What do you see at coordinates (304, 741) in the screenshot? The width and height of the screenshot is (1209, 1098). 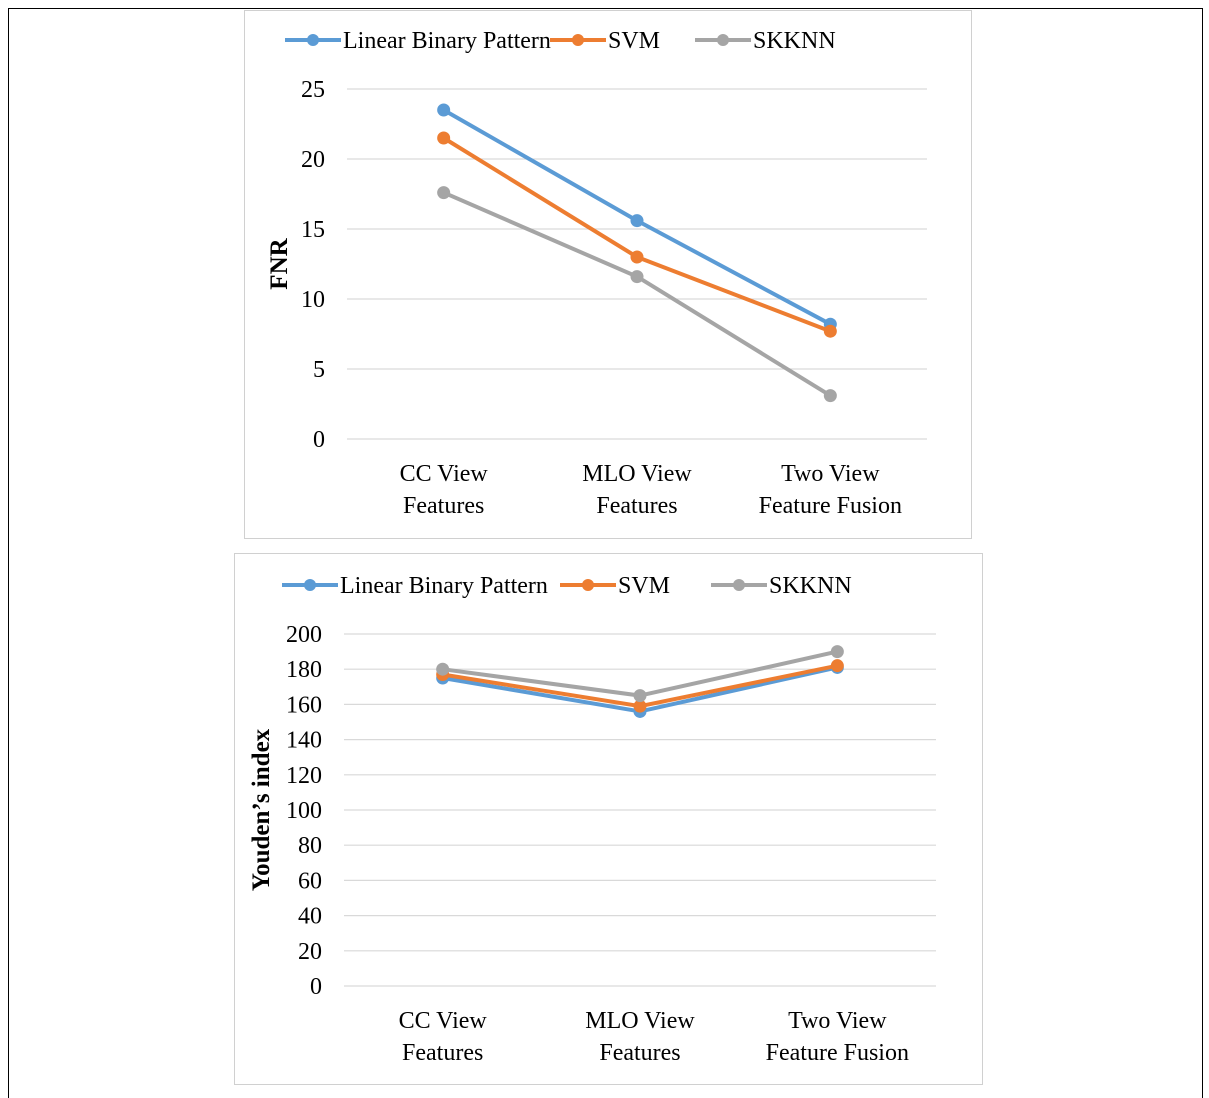 I see `y-tick-label: 140` at bounding box center [304, 741].